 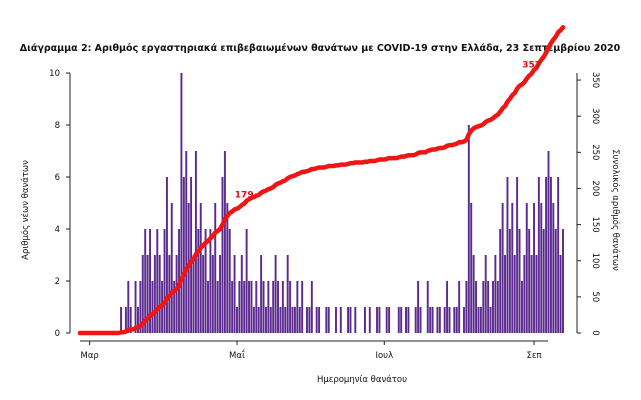 I want to click on cumulative-label: 179, so click(x=244, y=196).